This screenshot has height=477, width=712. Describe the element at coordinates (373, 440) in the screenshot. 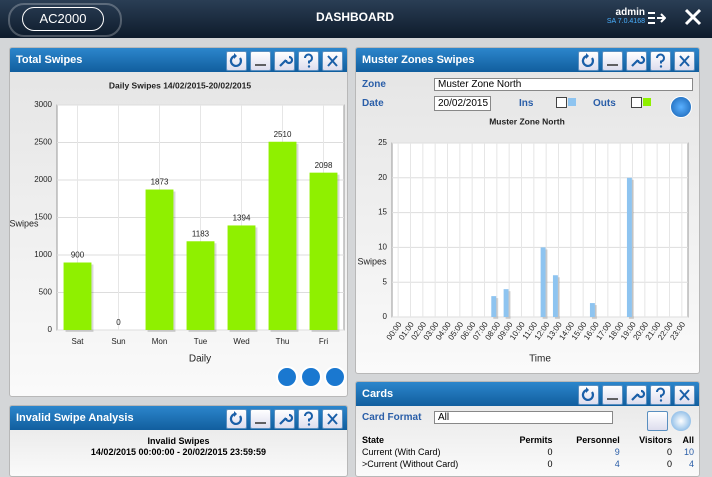

I see `column-header: State` at that location.